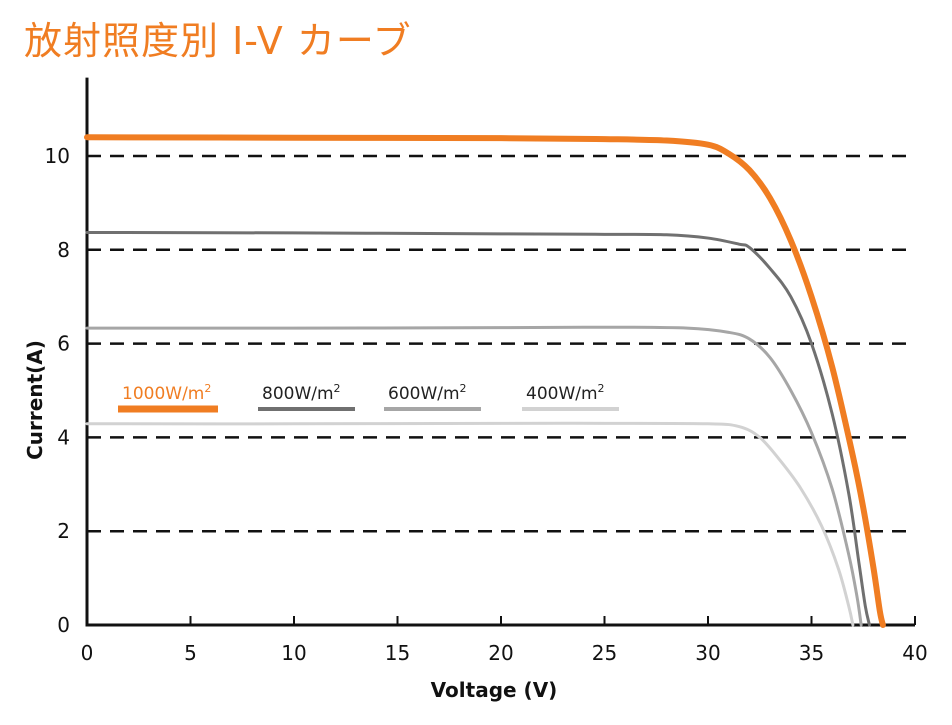 Image resolution: width=952 pixels, height=725 pixels. Describe the element at coordinates (63, 250) in the screenshot. I see `y-tick-label-8: 8` at that location.